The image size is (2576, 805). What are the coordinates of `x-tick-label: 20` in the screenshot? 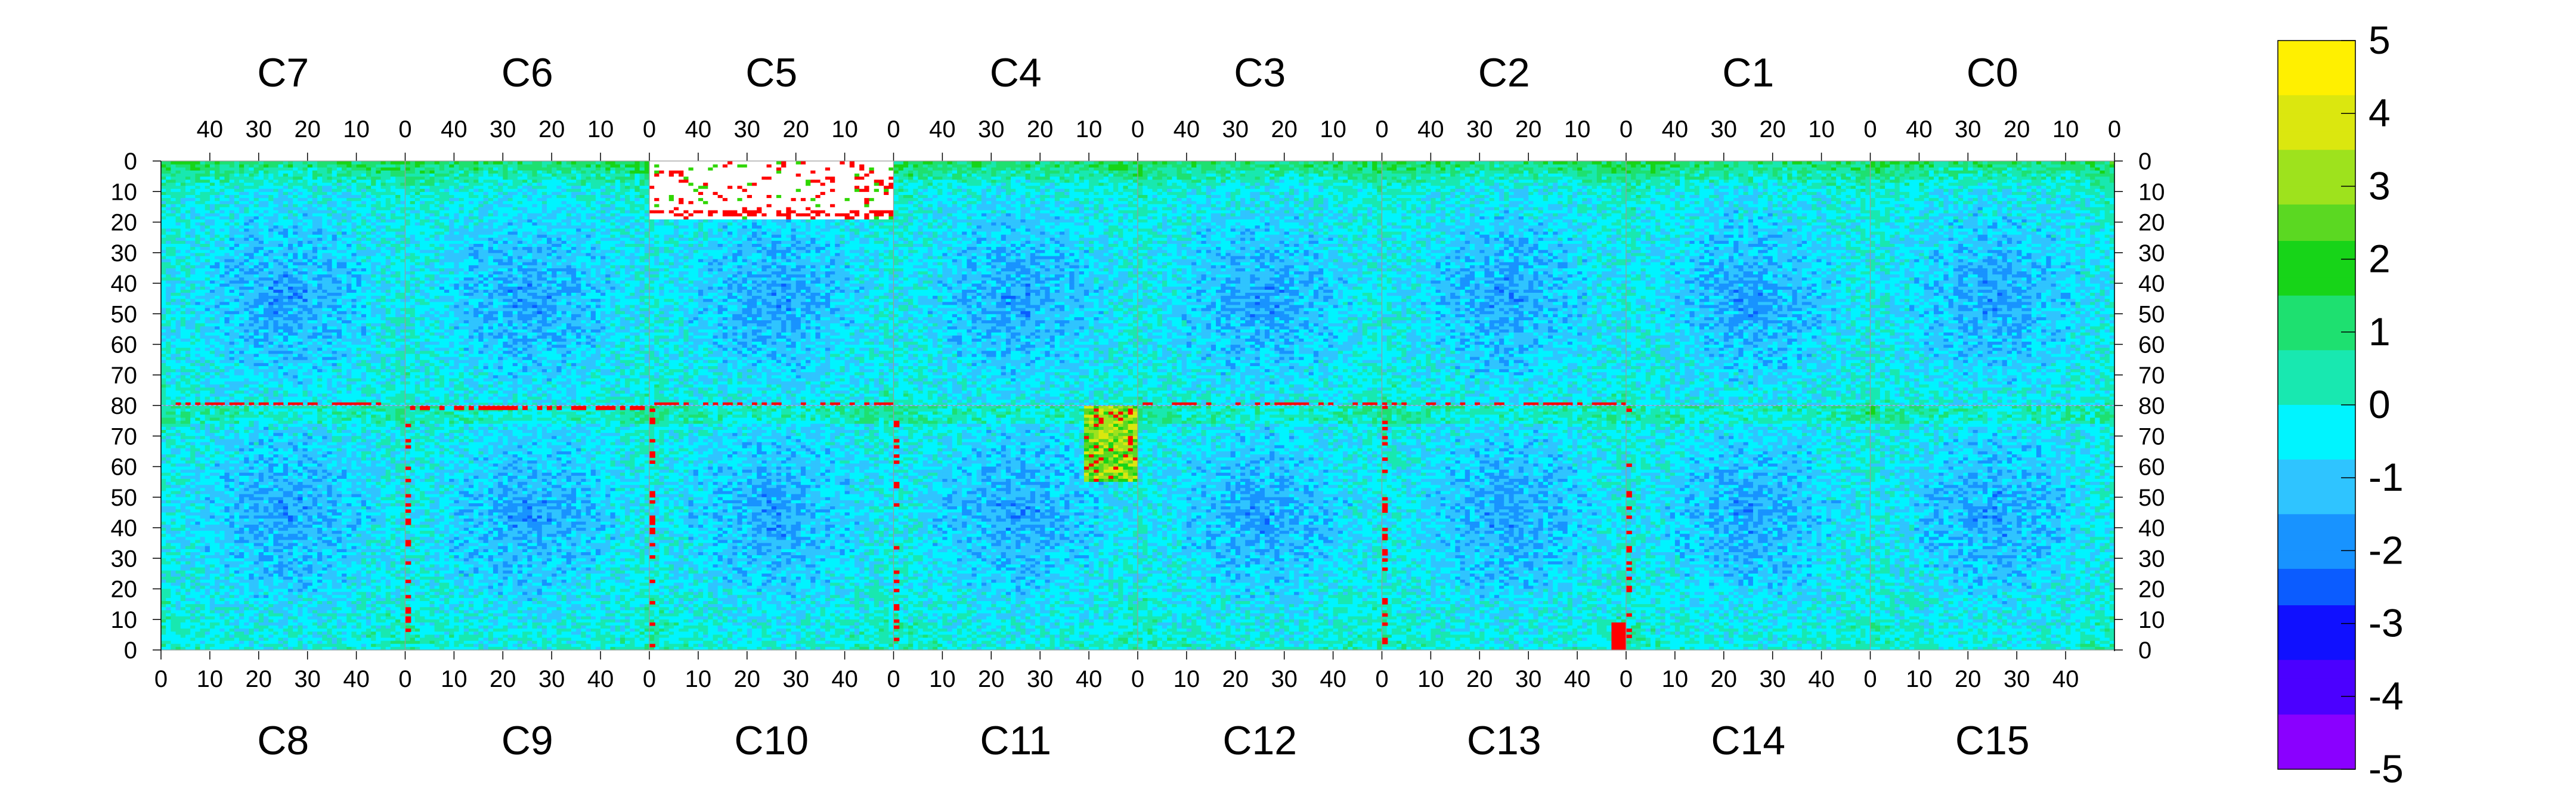 It's located at (1529, 130).